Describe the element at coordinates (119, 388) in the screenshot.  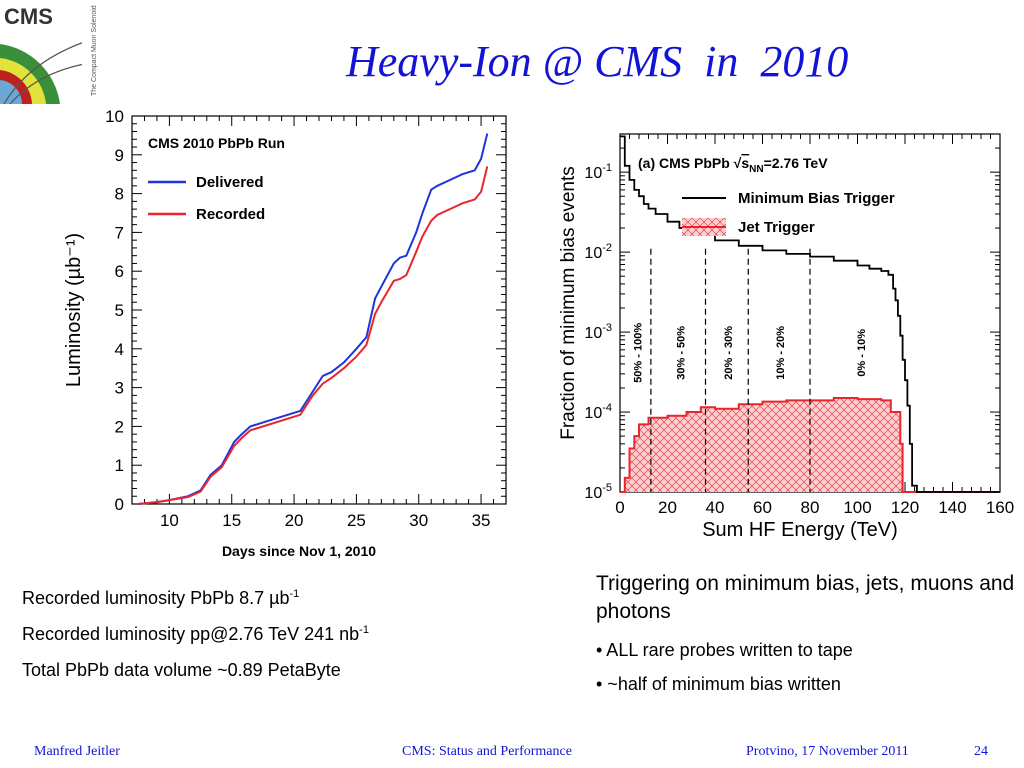
I see `y-tick-label: 3` at that location.